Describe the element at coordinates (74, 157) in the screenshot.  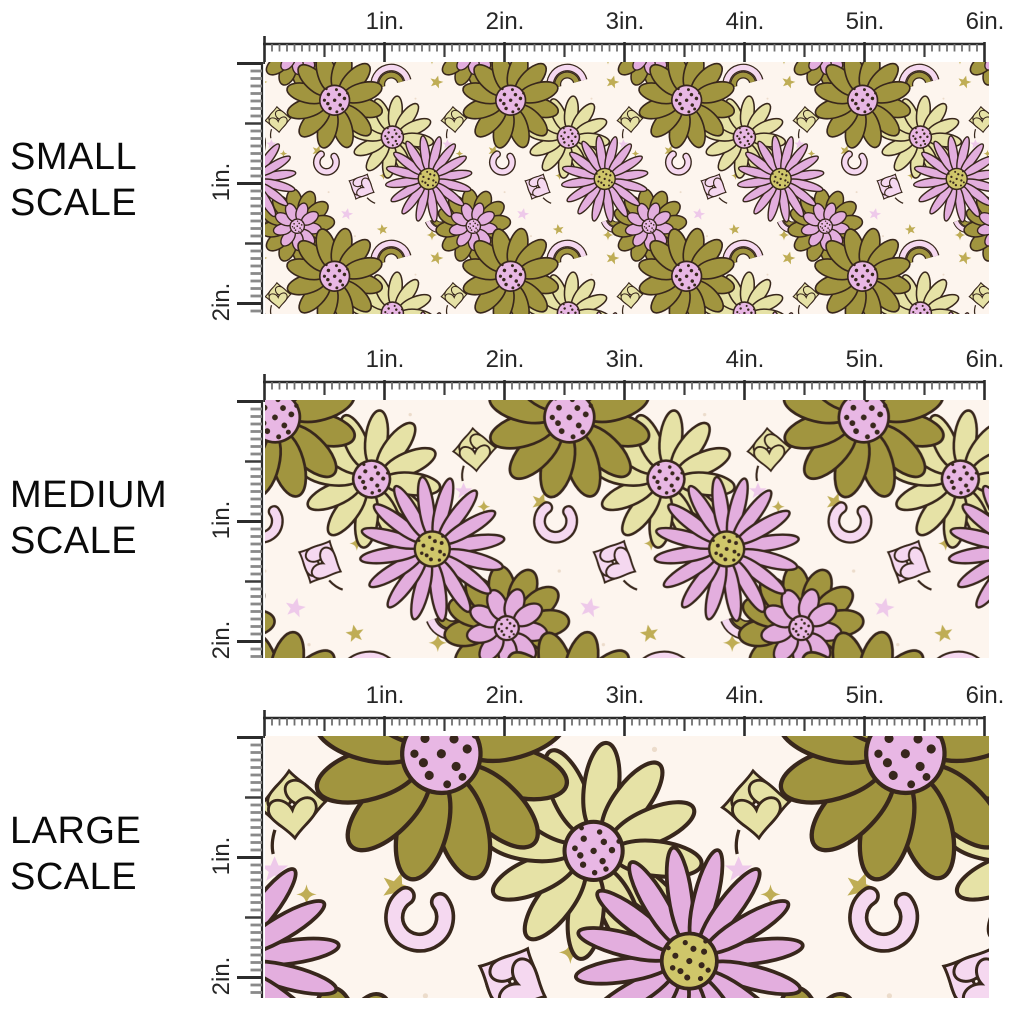
I see `scale-label-line: SMALL` at that location.